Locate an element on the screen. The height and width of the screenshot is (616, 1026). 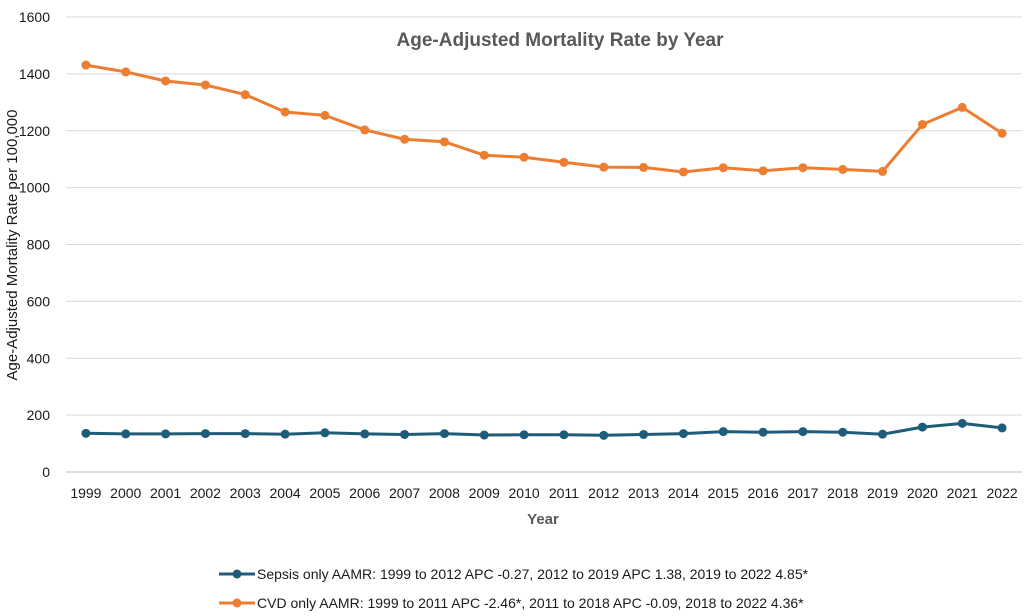
y-axis-ticks: 0 200 400 600 800 1000 1200 1400 1600 is located at coordinates (34, 244).